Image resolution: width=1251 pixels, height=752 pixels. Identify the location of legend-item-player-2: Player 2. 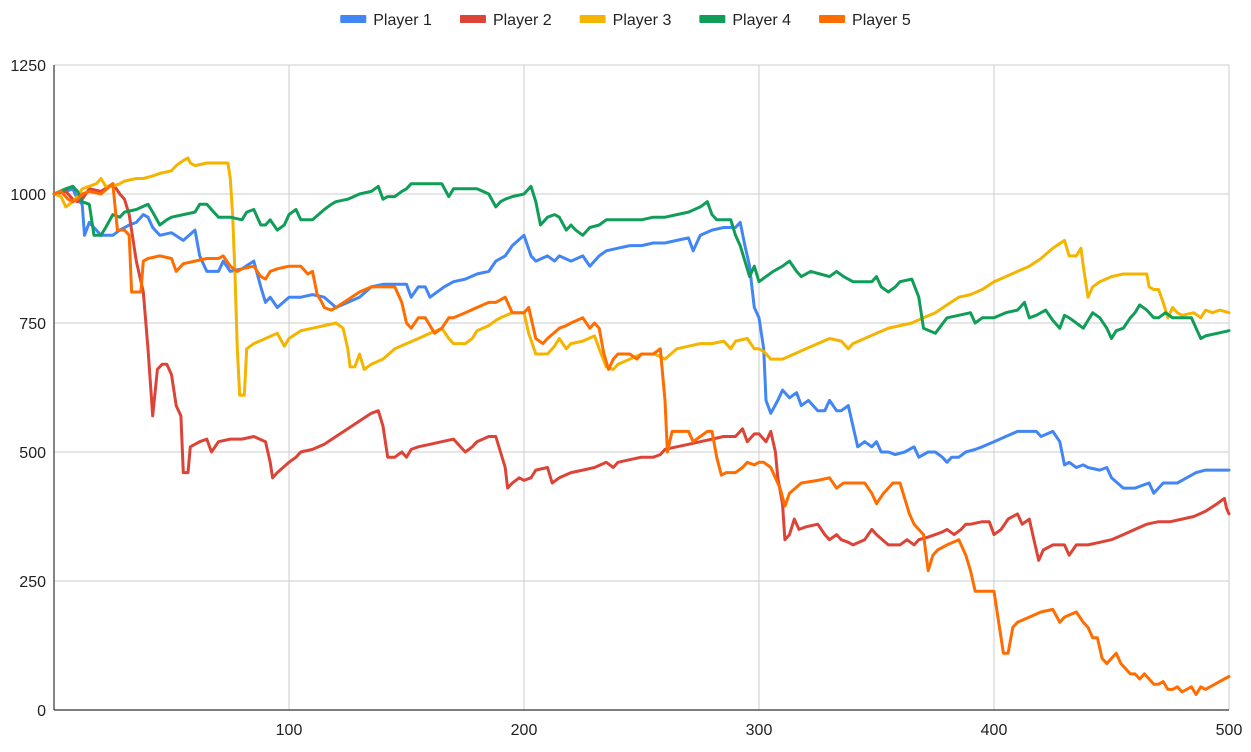
(505, 20).